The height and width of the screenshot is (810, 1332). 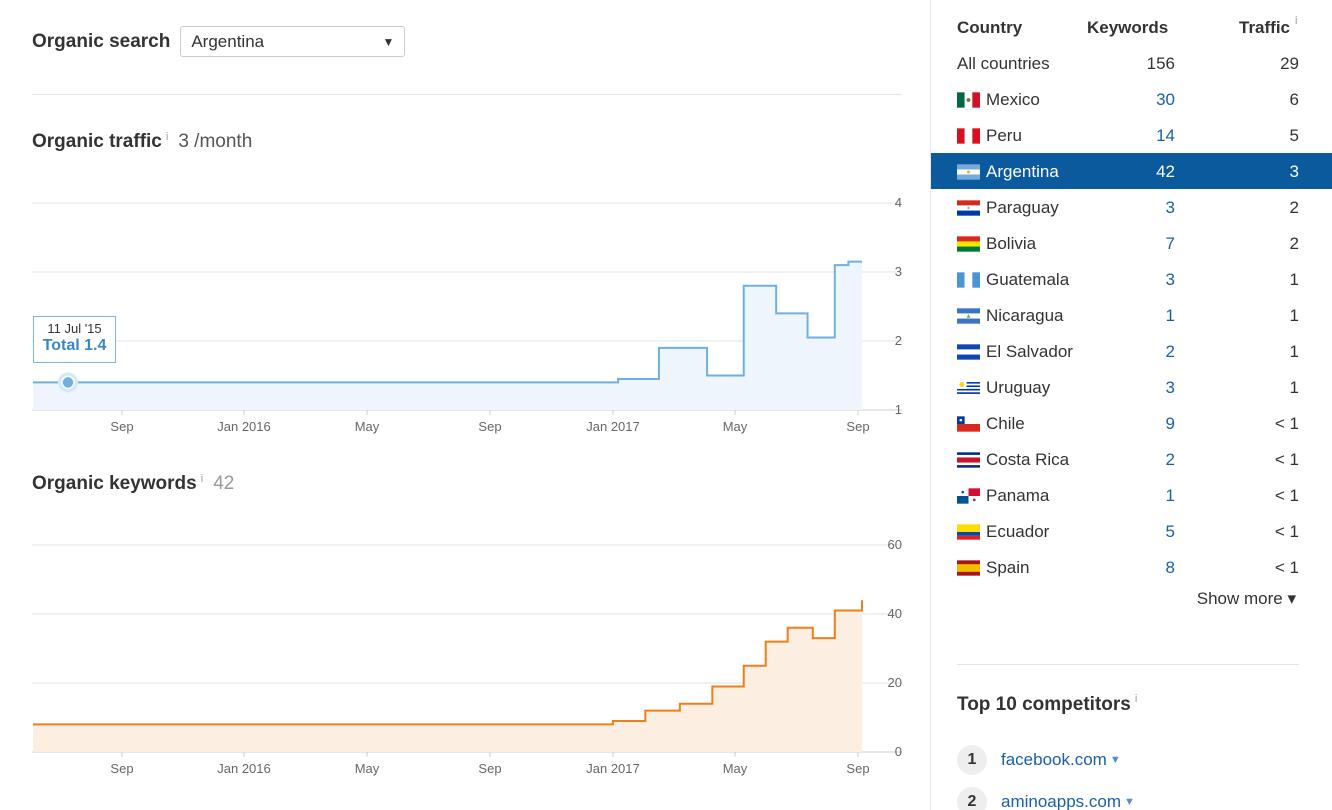 What do you see at coordinates (968, 280) in the screenshot?
I see `guatemala-flag-icon` at bounding box center [968, 280].